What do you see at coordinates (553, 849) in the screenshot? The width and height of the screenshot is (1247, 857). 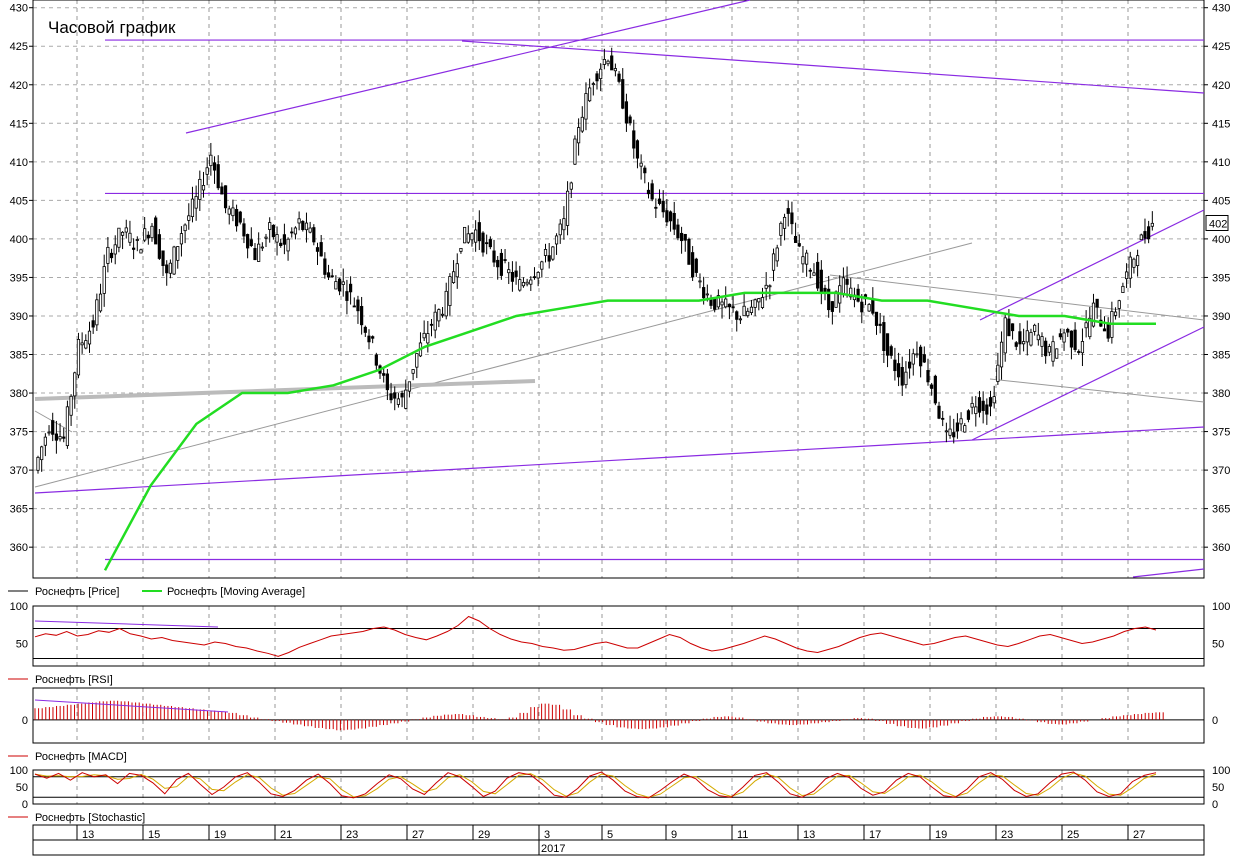 I see `x-year-label: 2017` at bounding box center [553, 849].